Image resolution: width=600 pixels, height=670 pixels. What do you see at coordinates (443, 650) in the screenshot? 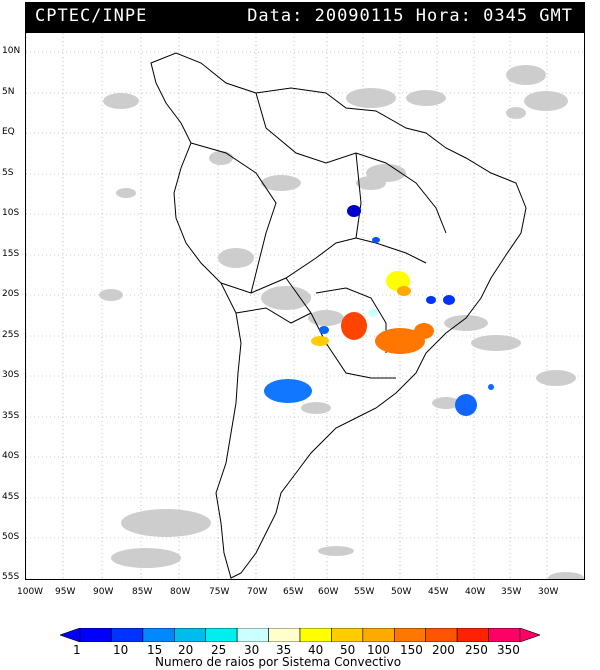
I see `colorbar-label: 200` at bounding box center [443, 650].